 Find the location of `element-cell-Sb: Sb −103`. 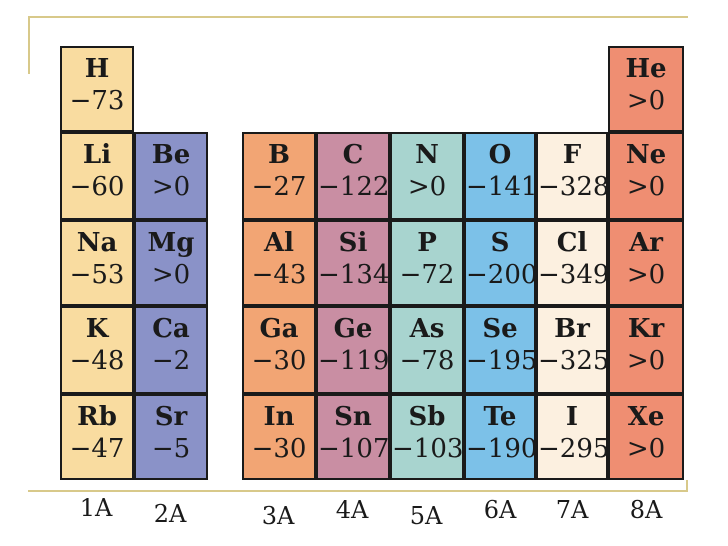

element-cell-Sb: Sb −103 is located at coordinates (427, 437).